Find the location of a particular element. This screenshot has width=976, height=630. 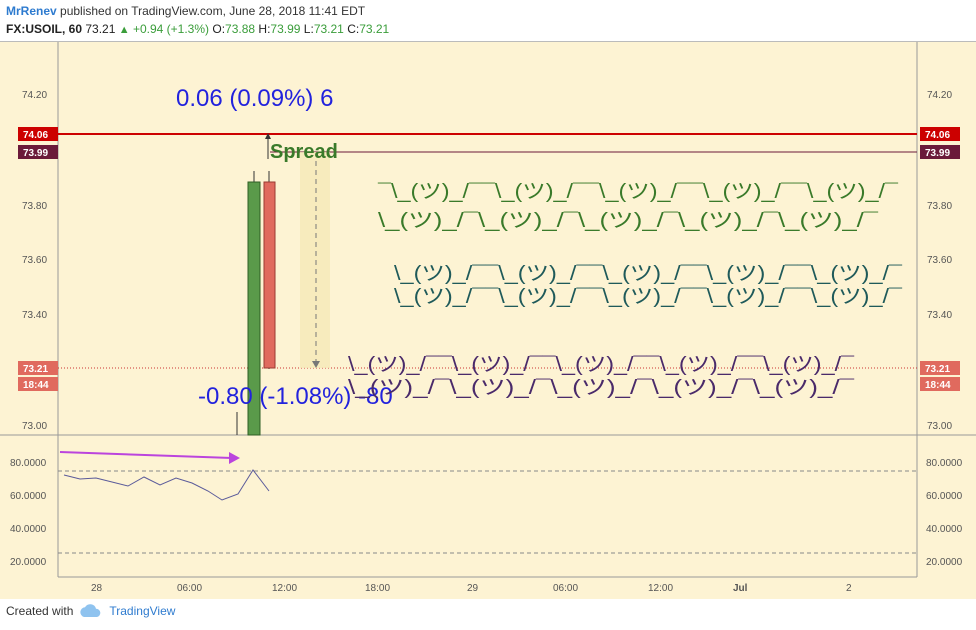

low-label: L: is located at coordinates (308, 29).